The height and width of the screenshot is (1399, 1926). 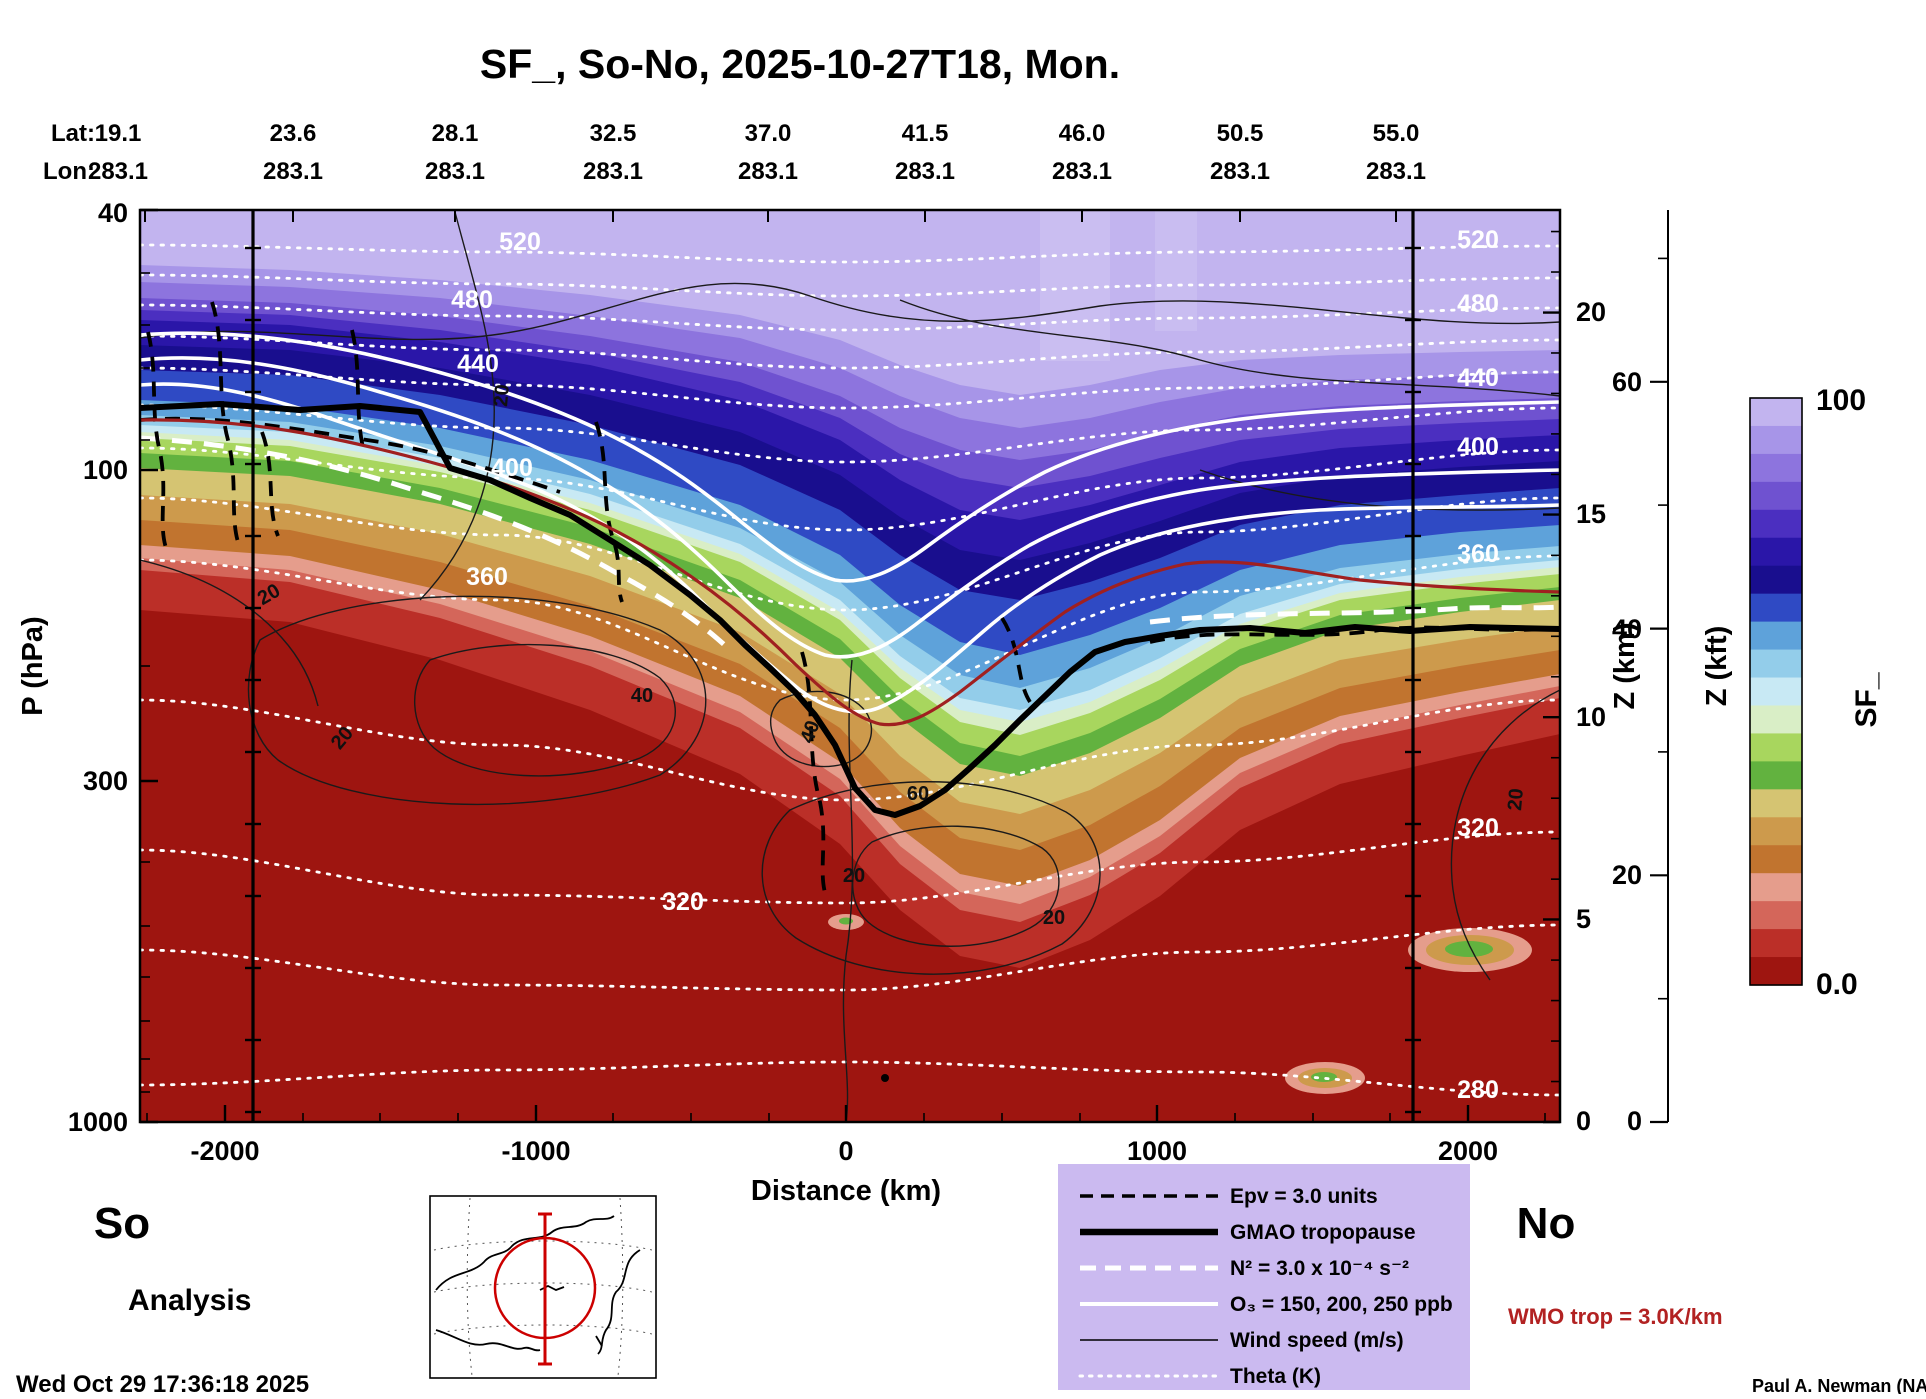 What do you see at coordinates (918, 794) in the screenshot?
I see `wind-label: 60` at bounding box center [918, 794].